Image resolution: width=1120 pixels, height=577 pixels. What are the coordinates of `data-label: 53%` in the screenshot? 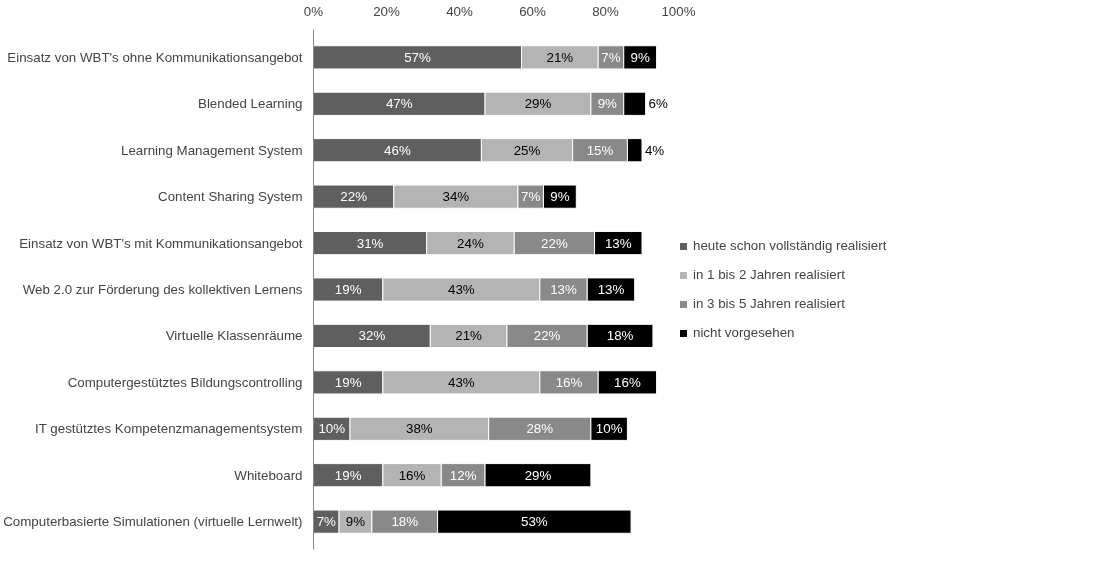 It's located at (534, 522).